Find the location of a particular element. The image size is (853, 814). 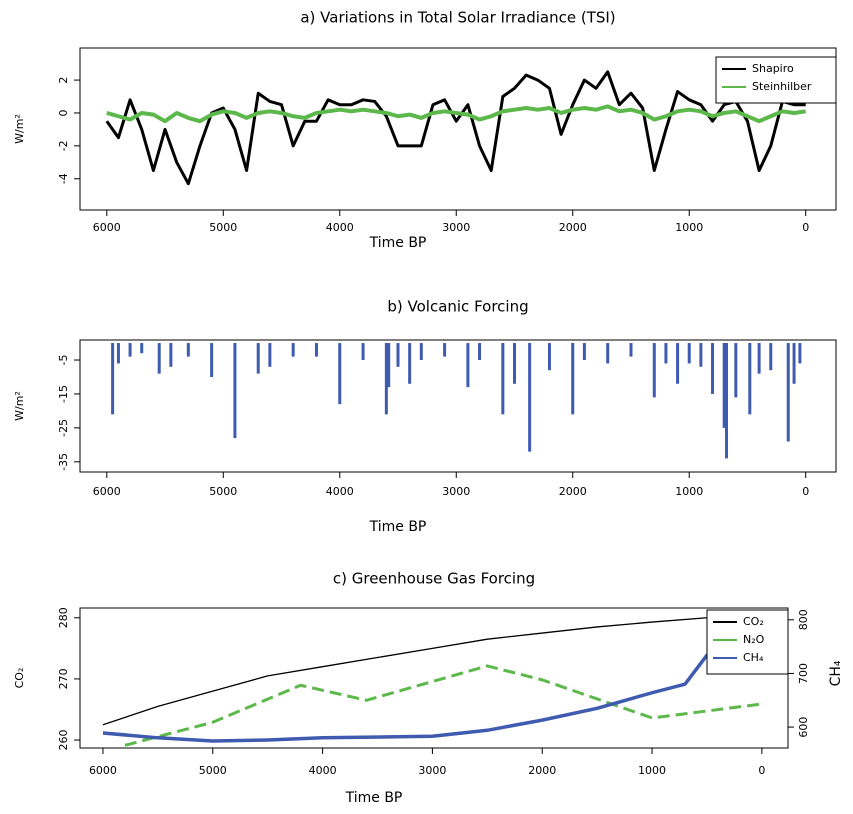

y-tick-label: -4 is located at coordinates (63, 178).